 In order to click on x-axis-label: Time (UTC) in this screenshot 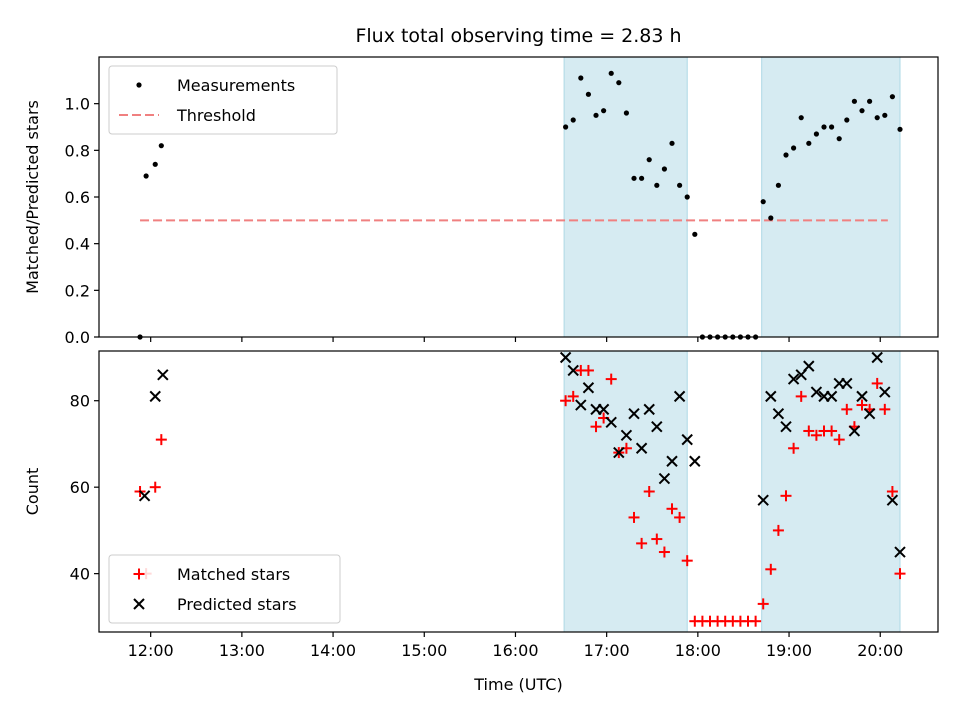, I will do `click(517, 684)`.